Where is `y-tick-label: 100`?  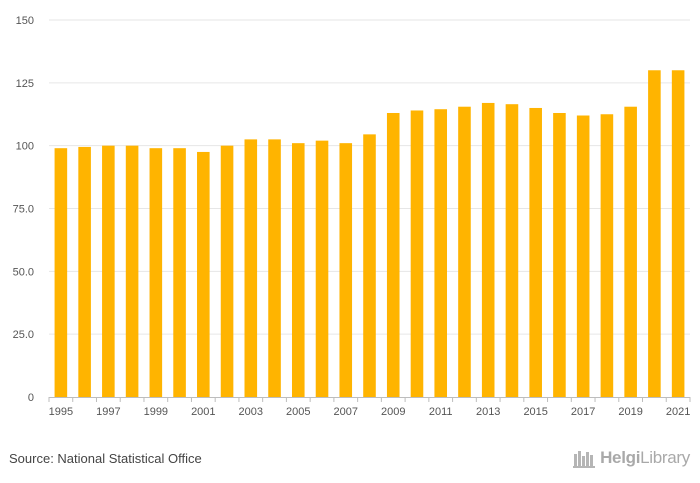 y-tick-label: 100 is located at coordinates (25, 147).